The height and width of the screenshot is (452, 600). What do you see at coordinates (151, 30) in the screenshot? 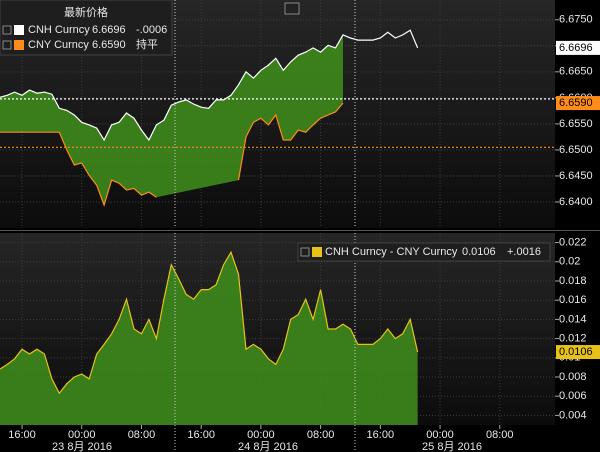
I see `legend-change: -.0006` at bounding box center [151, 30].